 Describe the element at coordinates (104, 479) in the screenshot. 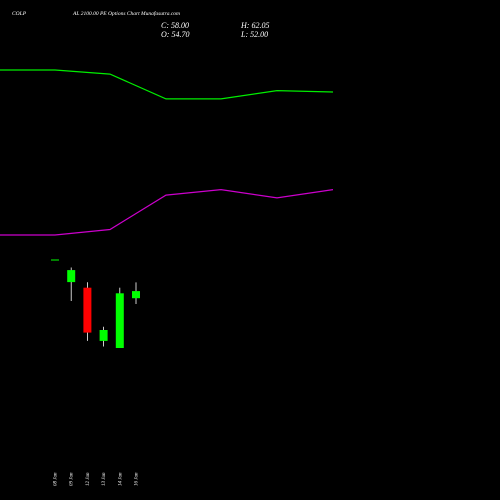

I see `x-tick-label: 13 Jan` at that location.